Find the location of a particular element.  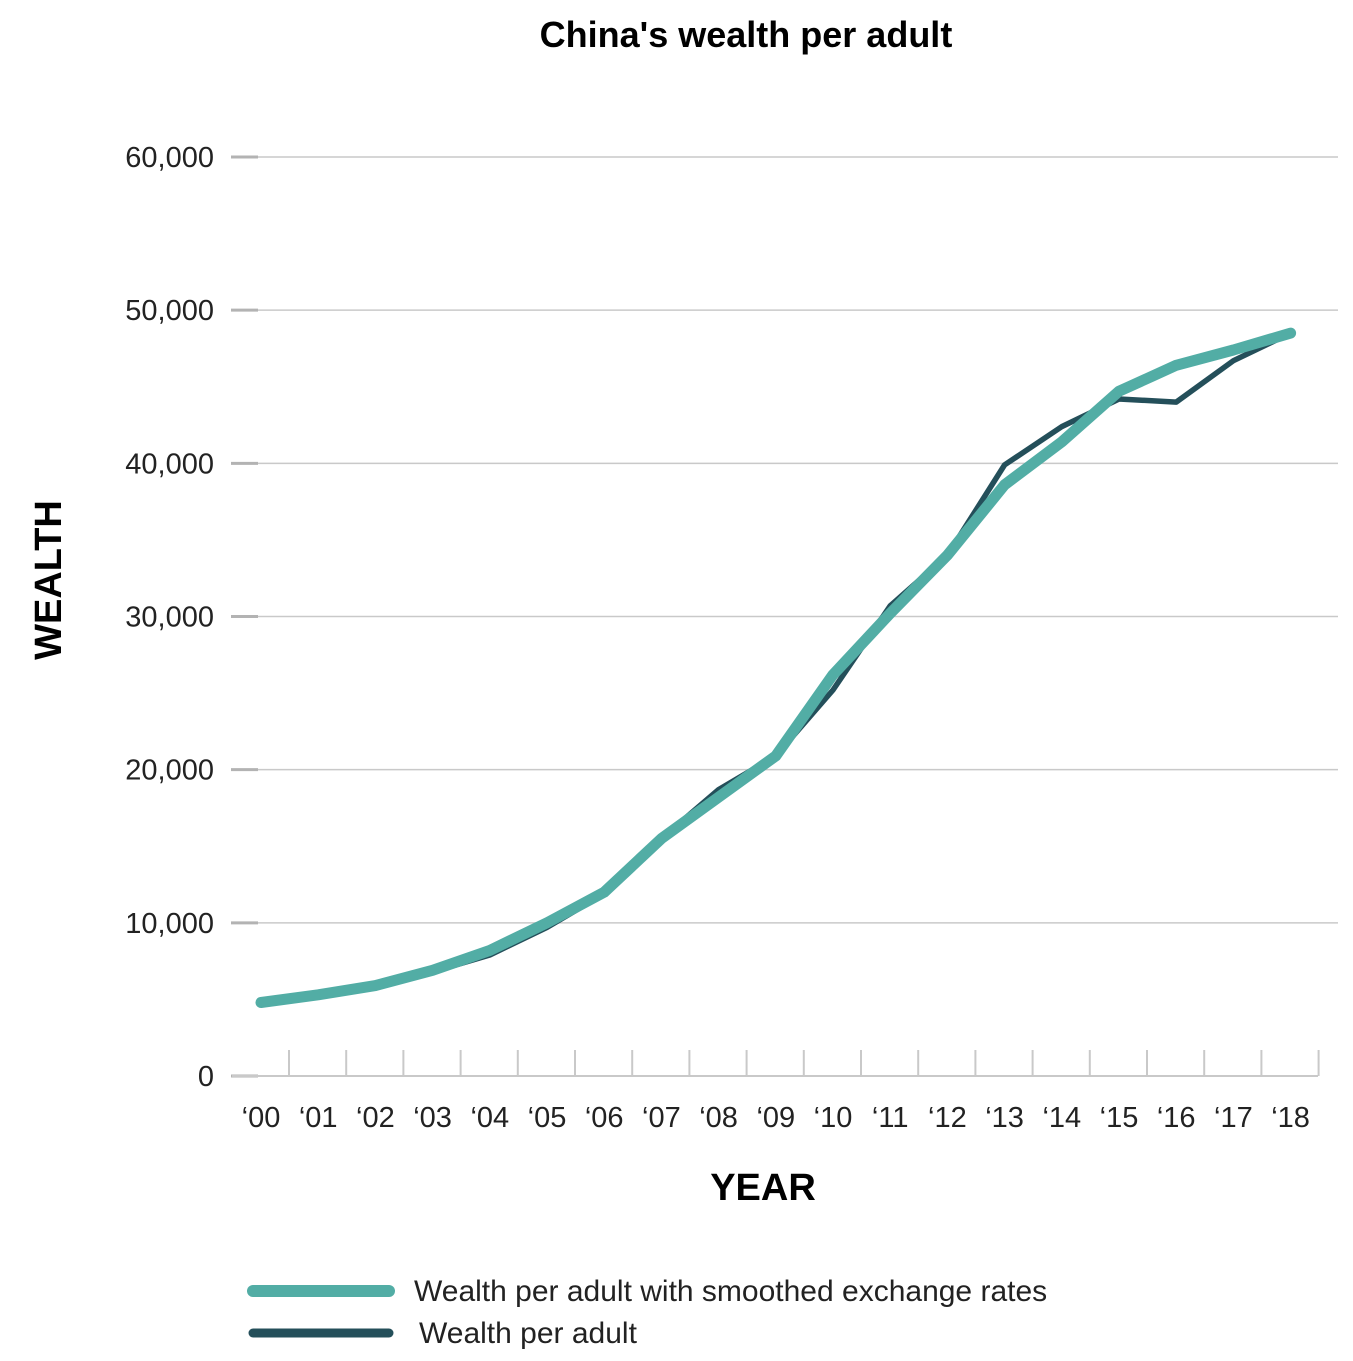

legend-label: Wealth per adult is located at coordinates (528, 1333).